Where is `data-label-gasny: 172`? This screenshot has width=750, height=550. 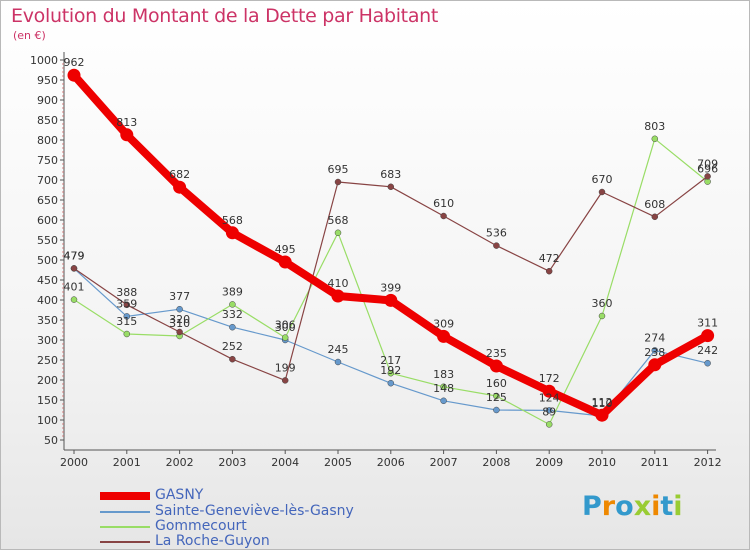 data-label-gasny: 172 is located at coordinates (549, 378).